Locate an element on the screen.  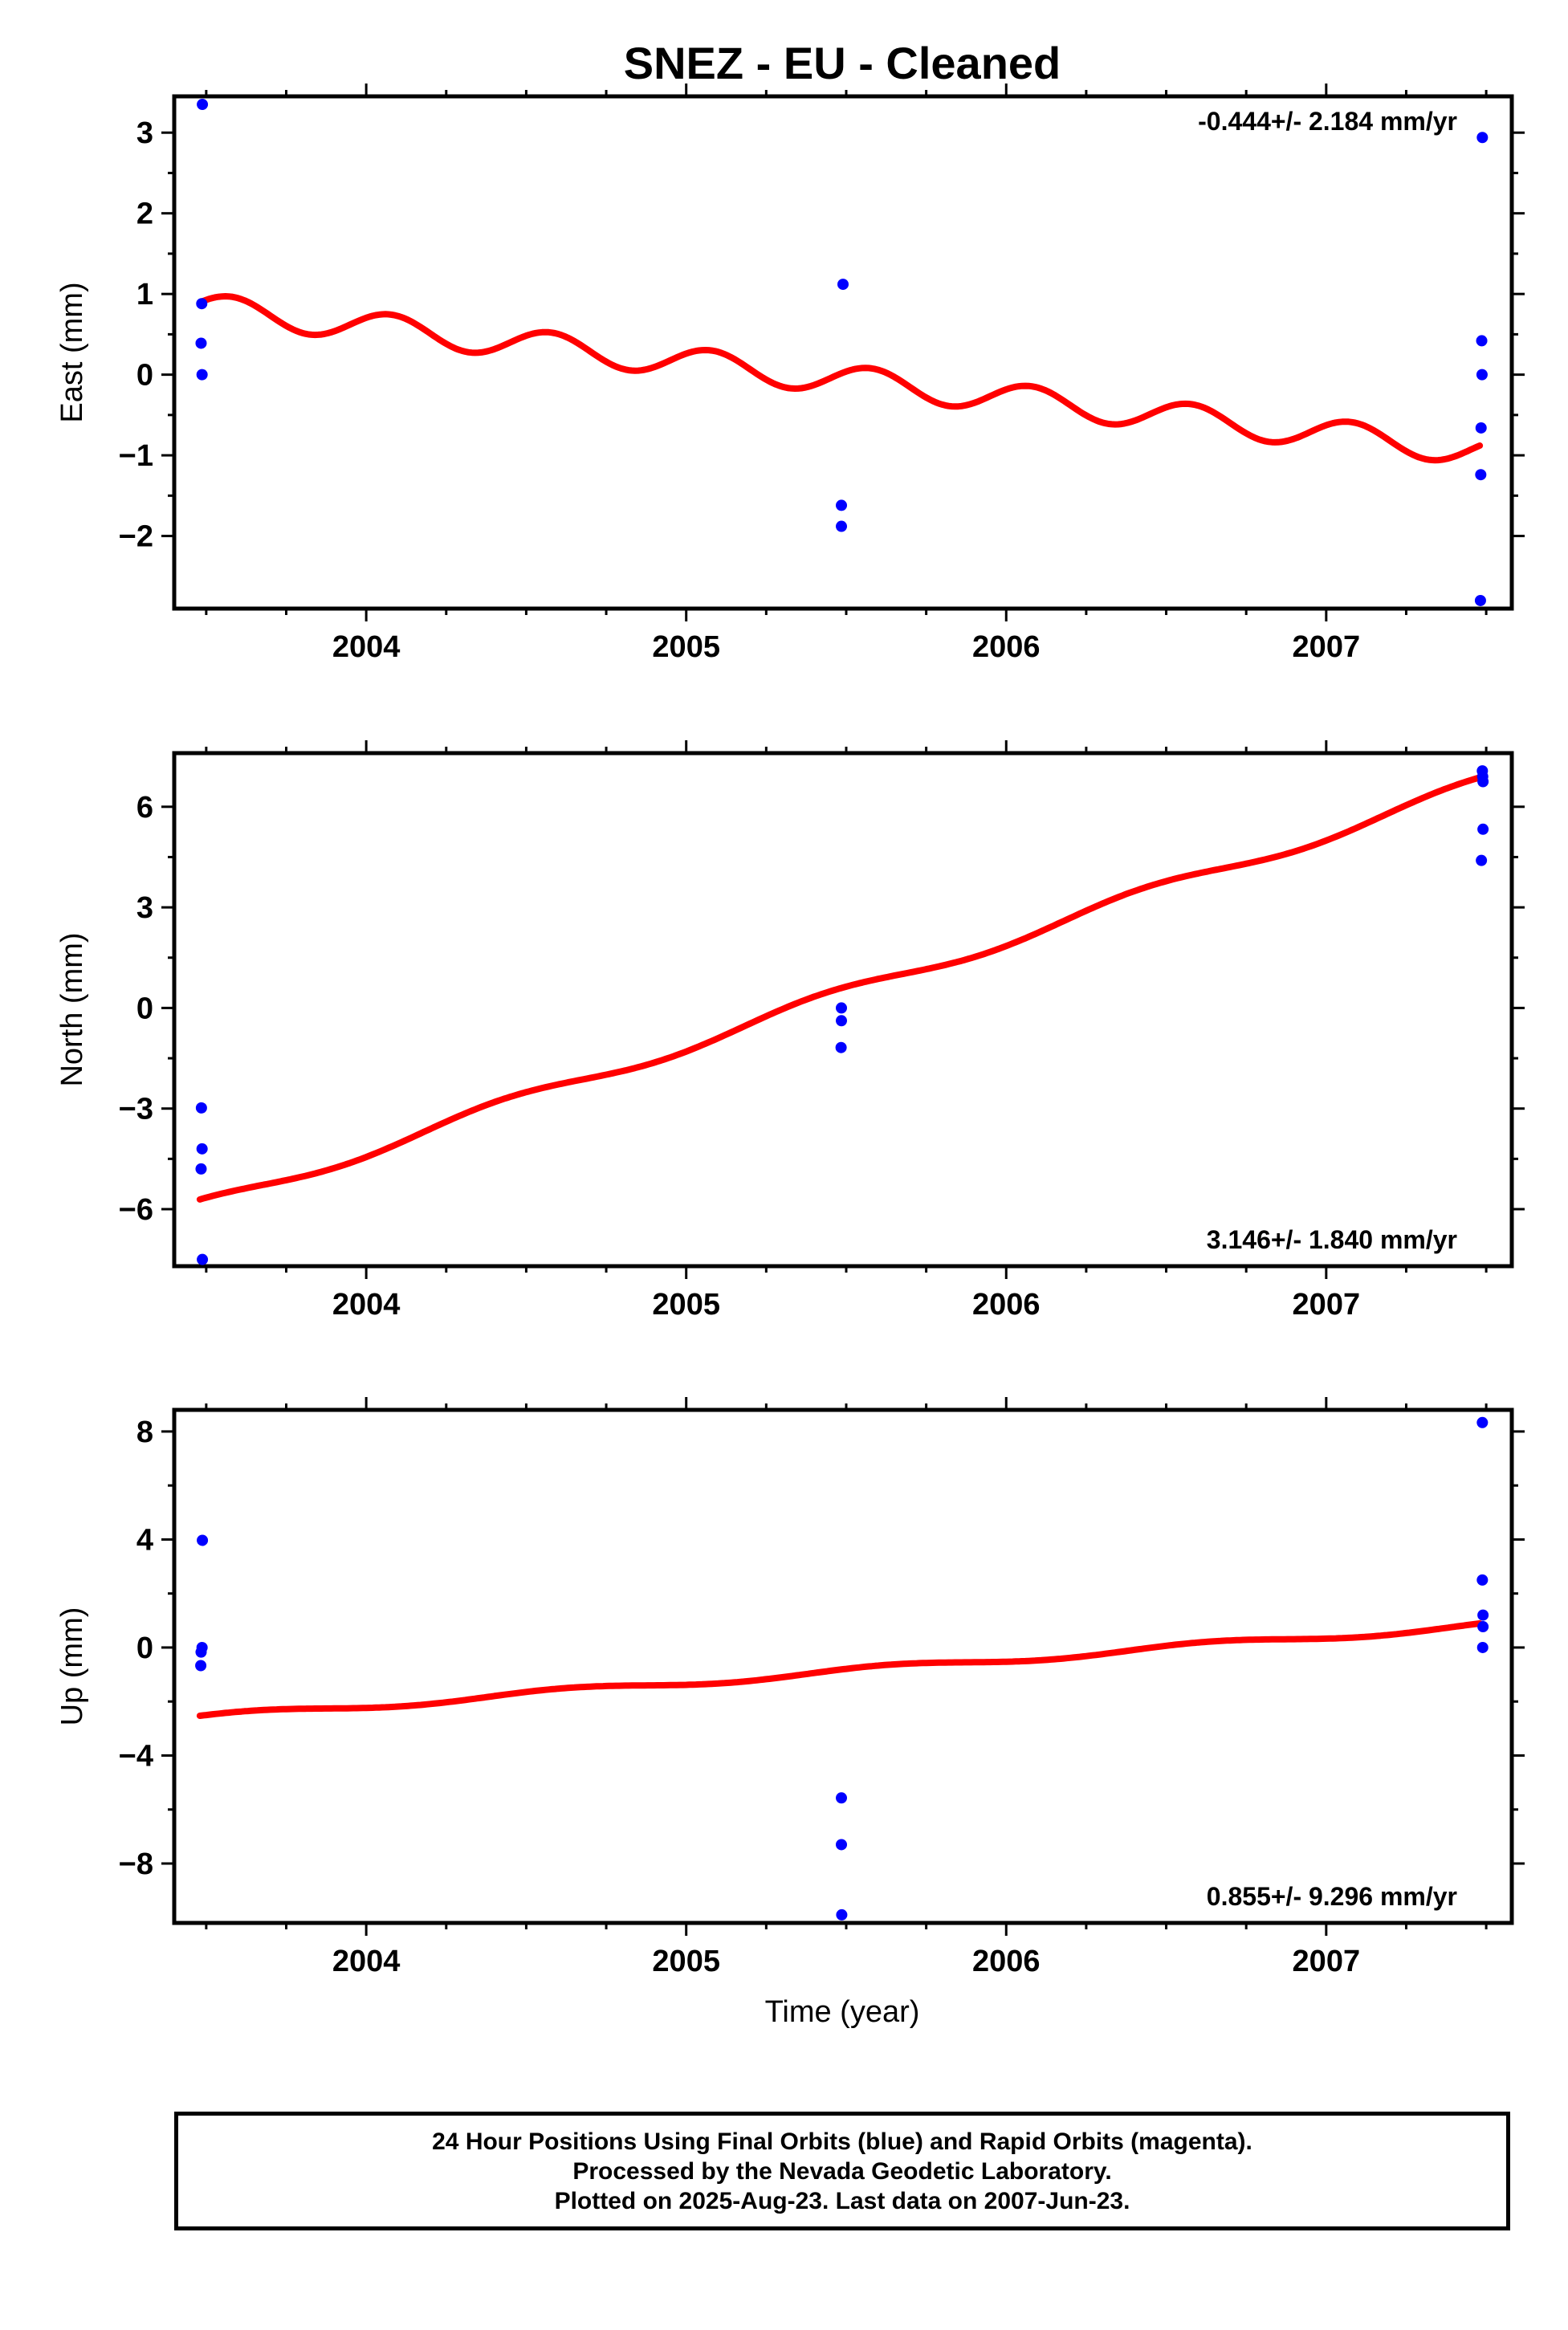
up-x-tick-label: 2007 is located at coordinates (1327, 1961).